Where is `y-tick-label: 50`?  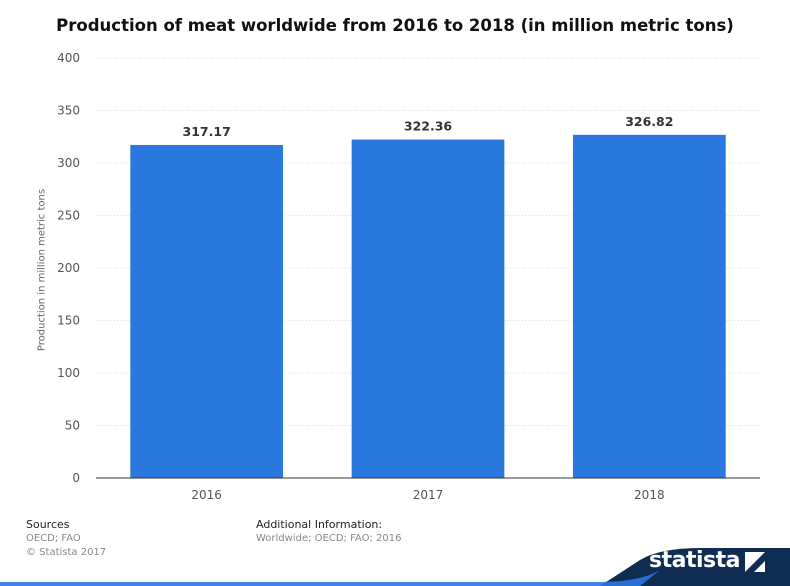
y-tick-label: 50 is located at coordinates (72, 426).